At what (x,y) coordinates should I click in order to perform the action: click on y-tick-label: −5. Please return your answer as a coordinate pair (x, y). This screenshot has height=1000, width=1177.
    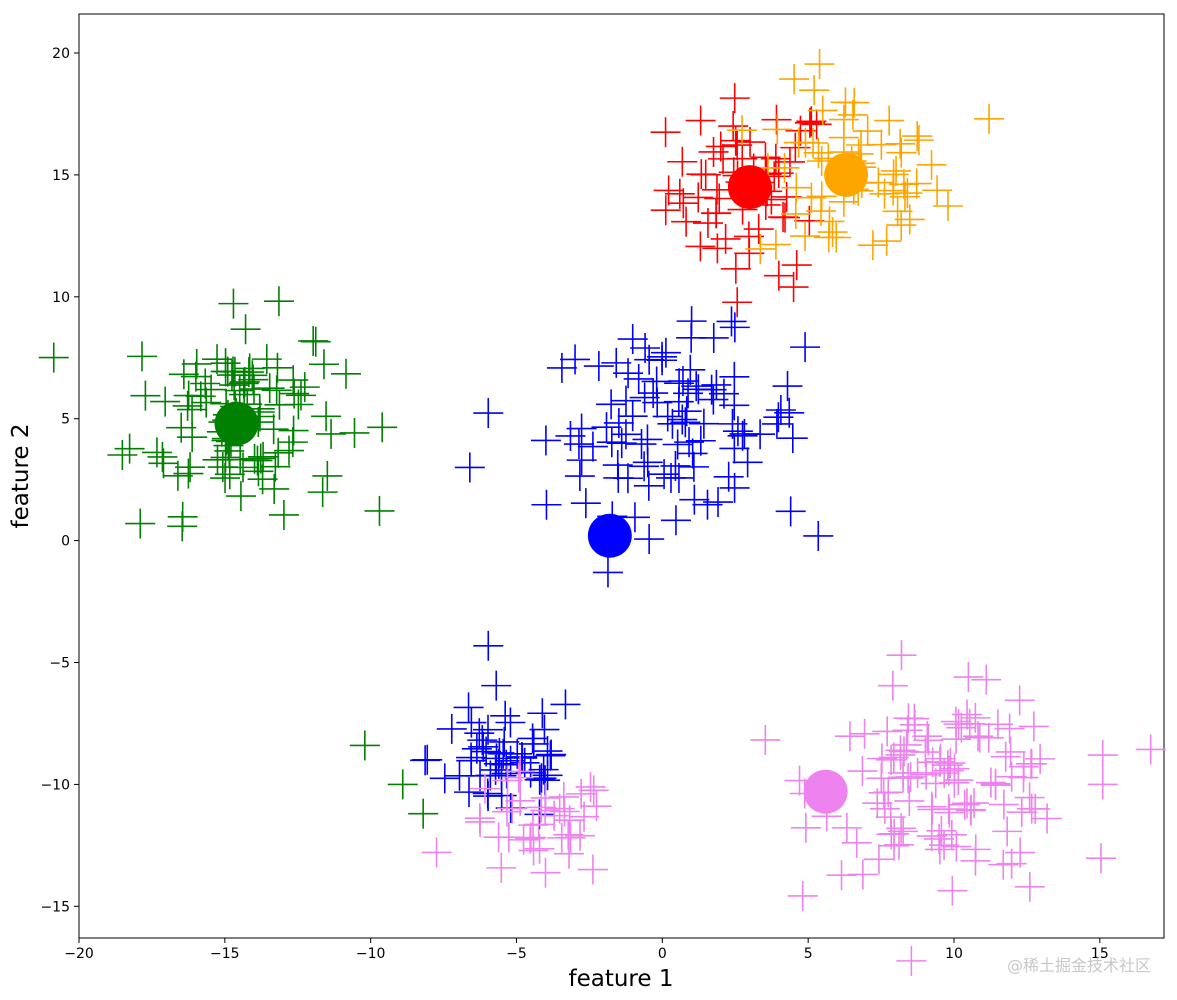
    Looking at the image, I should click on (59, 664).